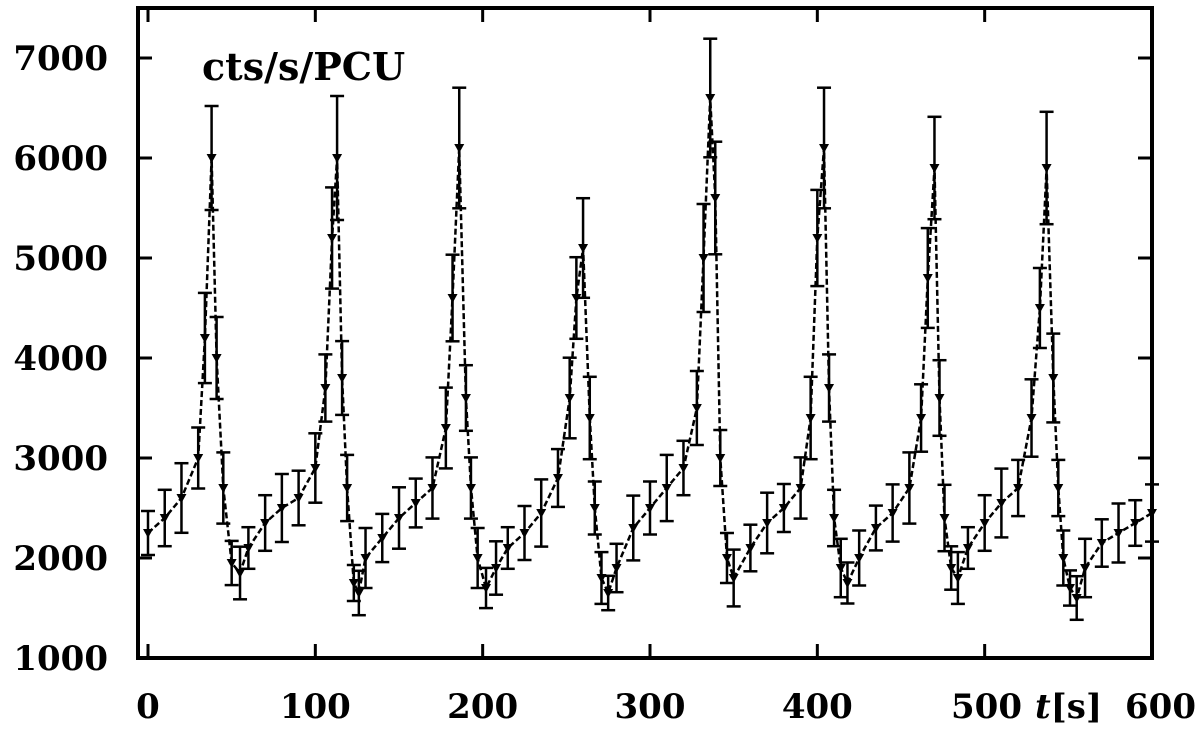  I want to click on x-tick-label: 400, so click(817, 707).